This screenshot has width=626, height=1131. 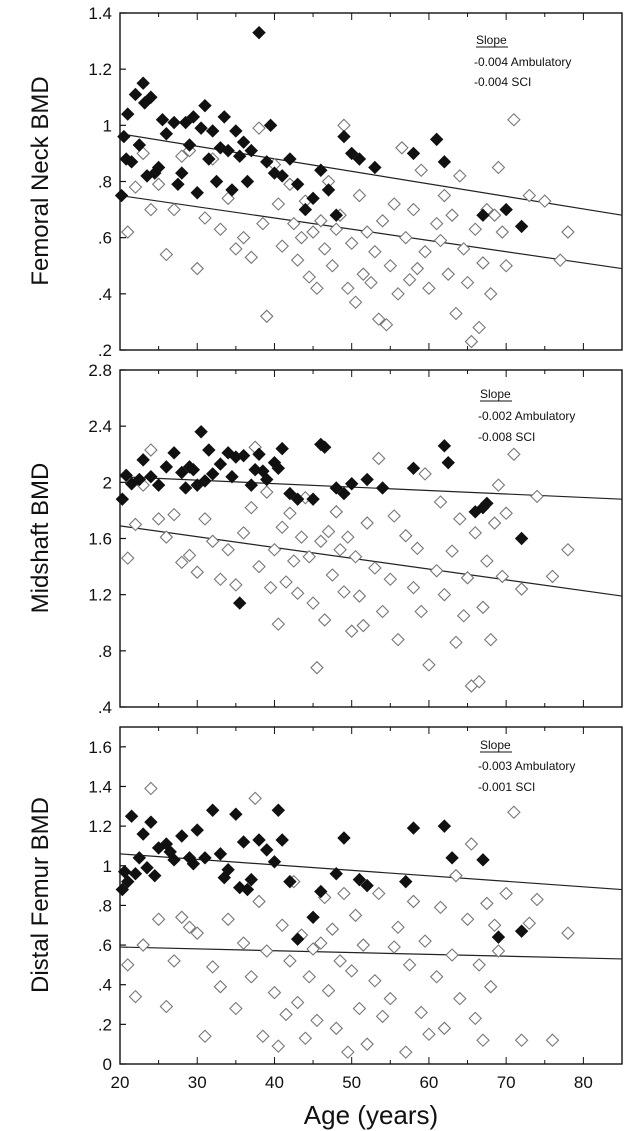 What do you see at coordinates (506, 787) in the screenshot?
I see `slope-sci: -0.001 SCI` at bounding box center [506, 787].